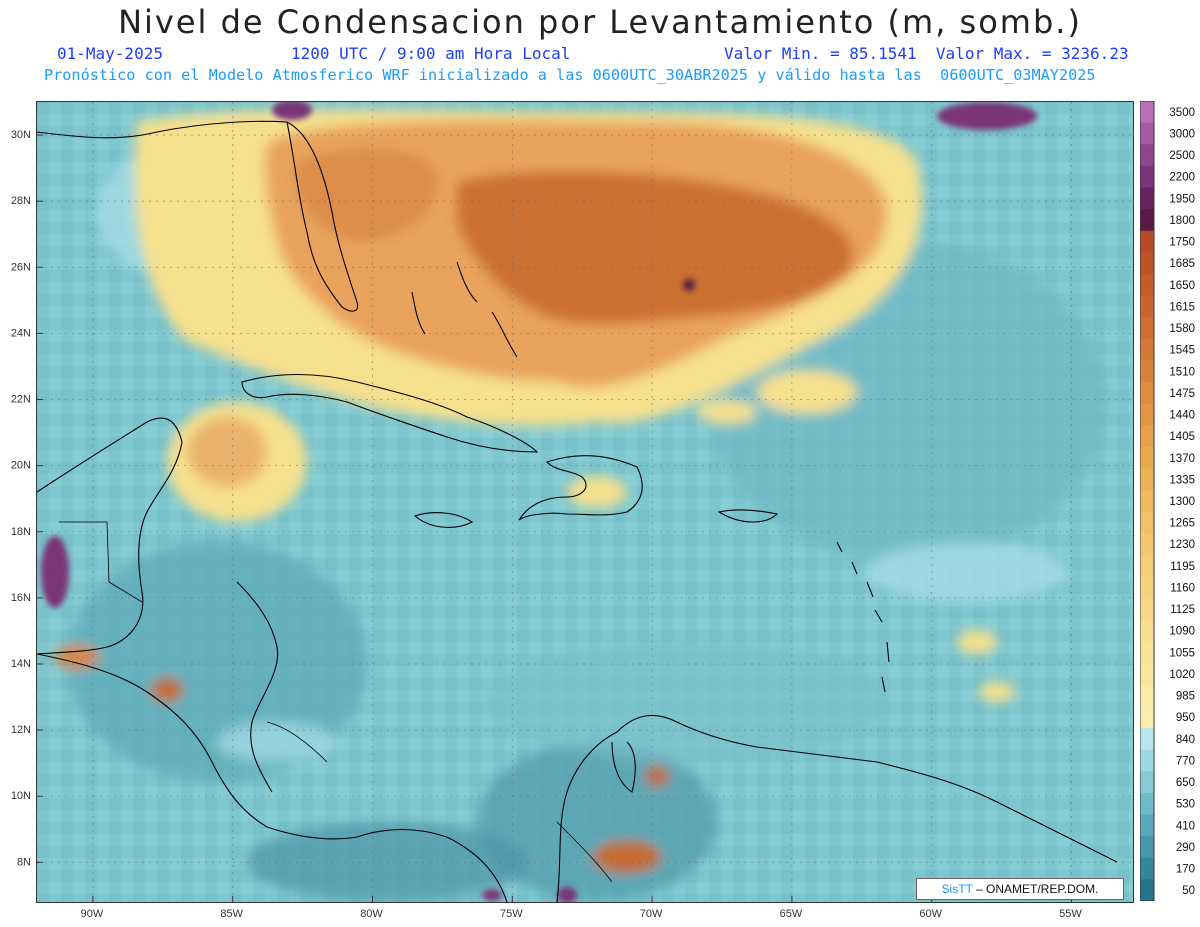 This screenshot has width=1200, height=927. What do you see at coordinates (431, 53) in the screenshot?
I see `valid-time: 1200 UTC / 9:00 am Hora Local` at bounding box center [431, 53].